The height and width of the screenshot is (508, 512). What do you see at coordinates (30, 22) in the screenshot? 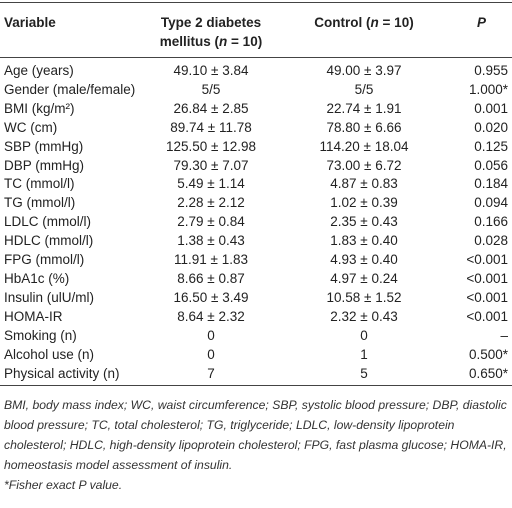
I see `header-text: Variable` at bounding box center [30, 22].